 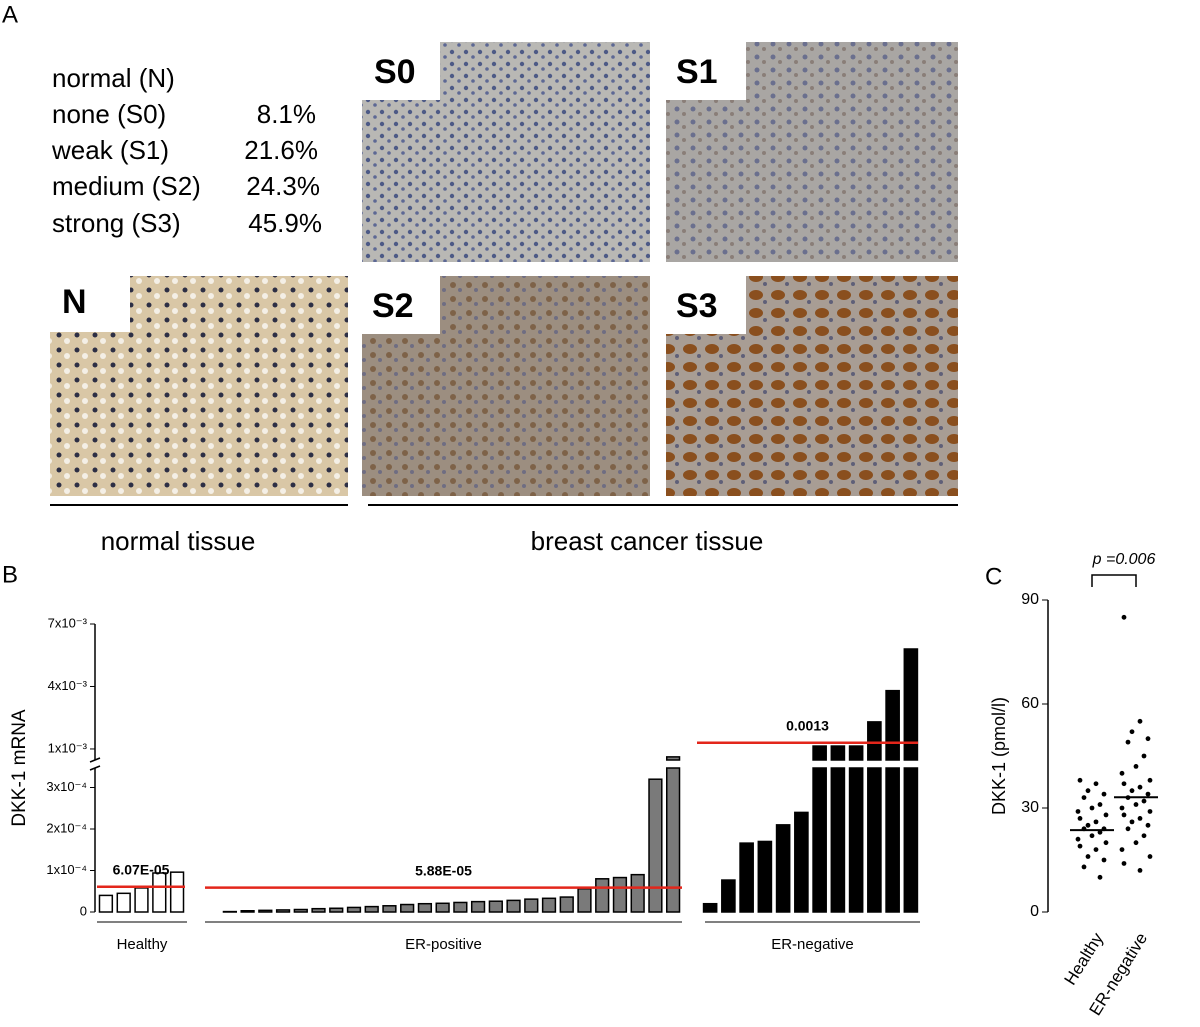 What do you see at coordinates (68, 747) in the screenshot?
I see `y-tick-label: 1x10⁻³` at bounding box center [68, 747].